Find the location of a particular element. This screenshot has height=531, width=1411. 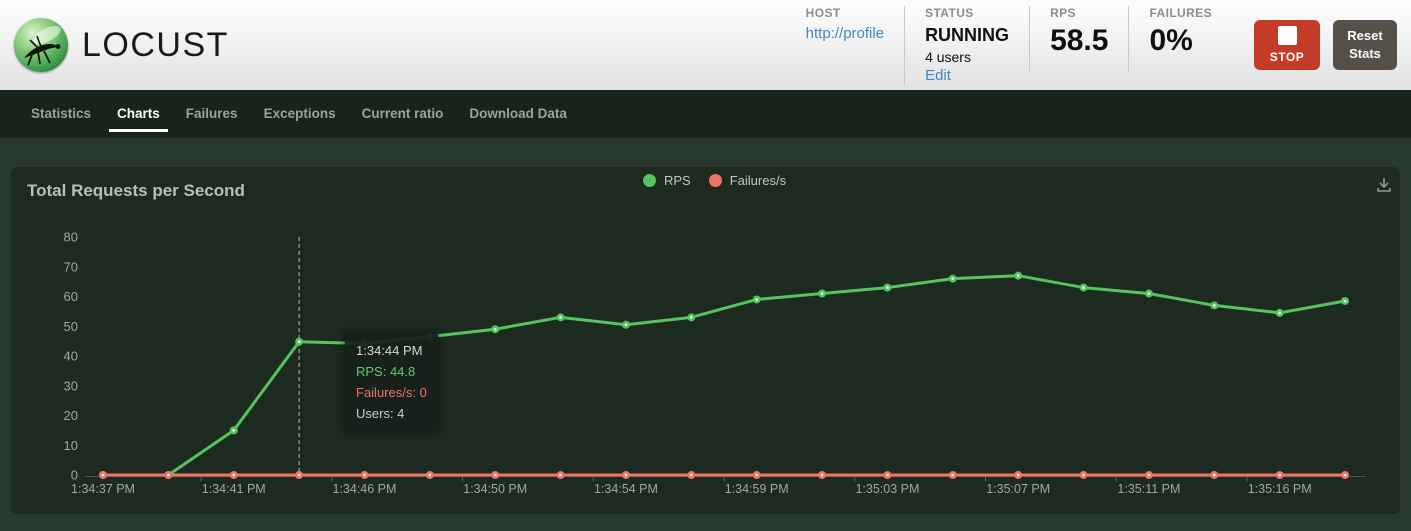

stop-button-label: STOP is located at coordinates (1287, 57).